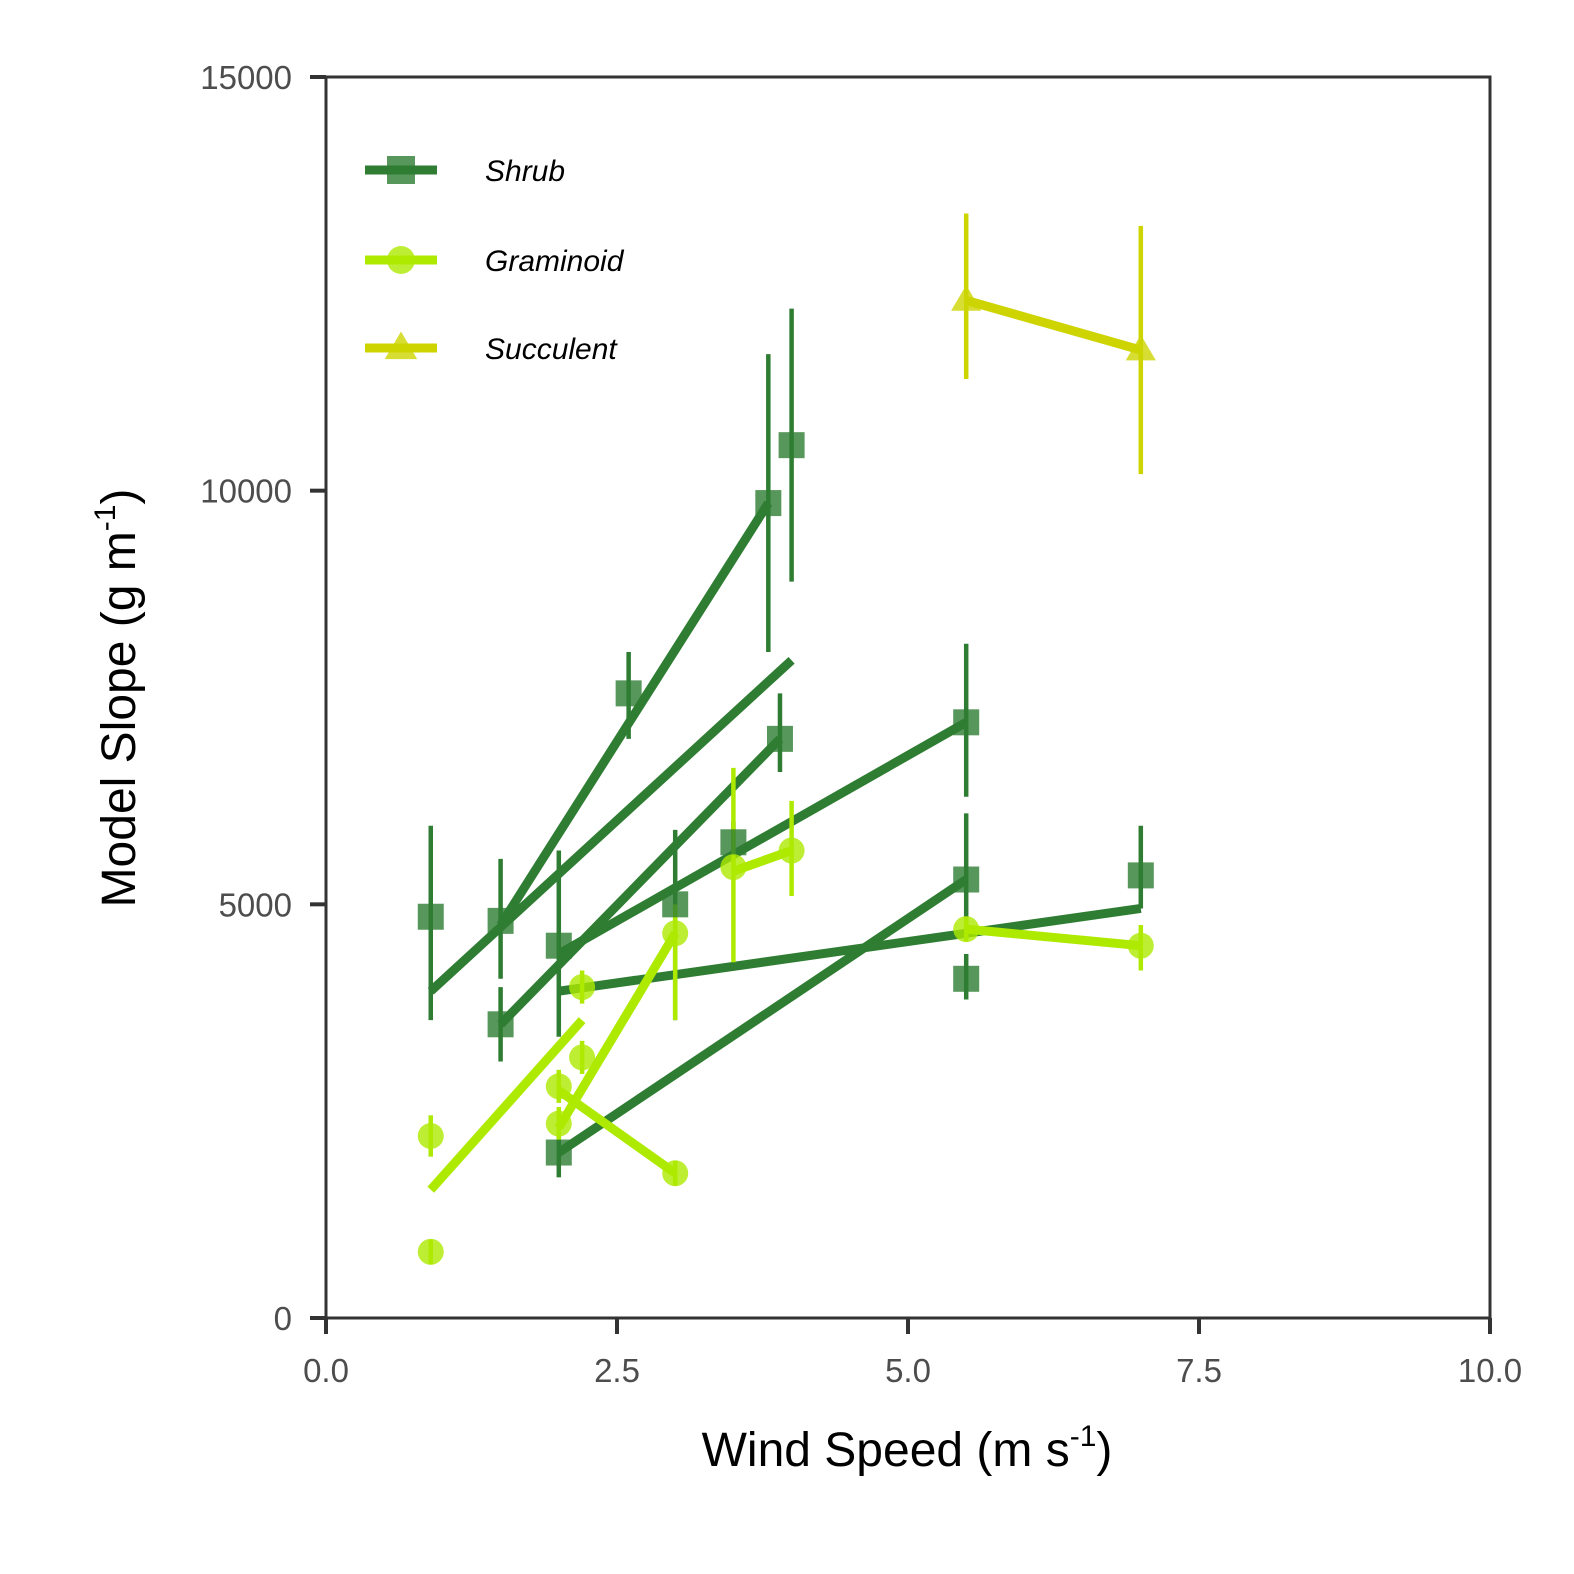  I want to click on x-axis-title: Wind Speed (m s-1), so click(907, 1448).